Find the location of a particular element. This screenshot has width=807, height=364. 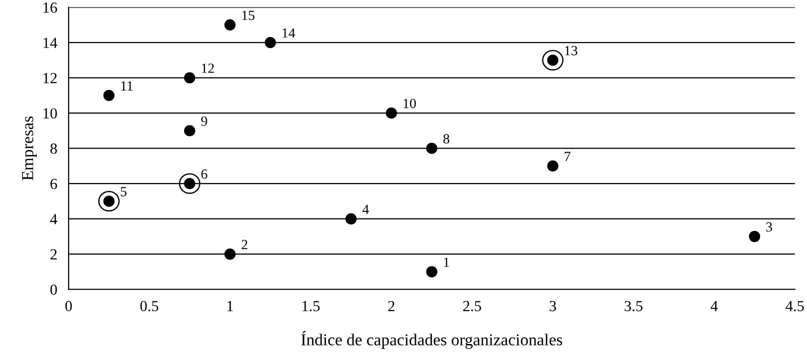

annotation: 3 is located at coordinates (769, 227).